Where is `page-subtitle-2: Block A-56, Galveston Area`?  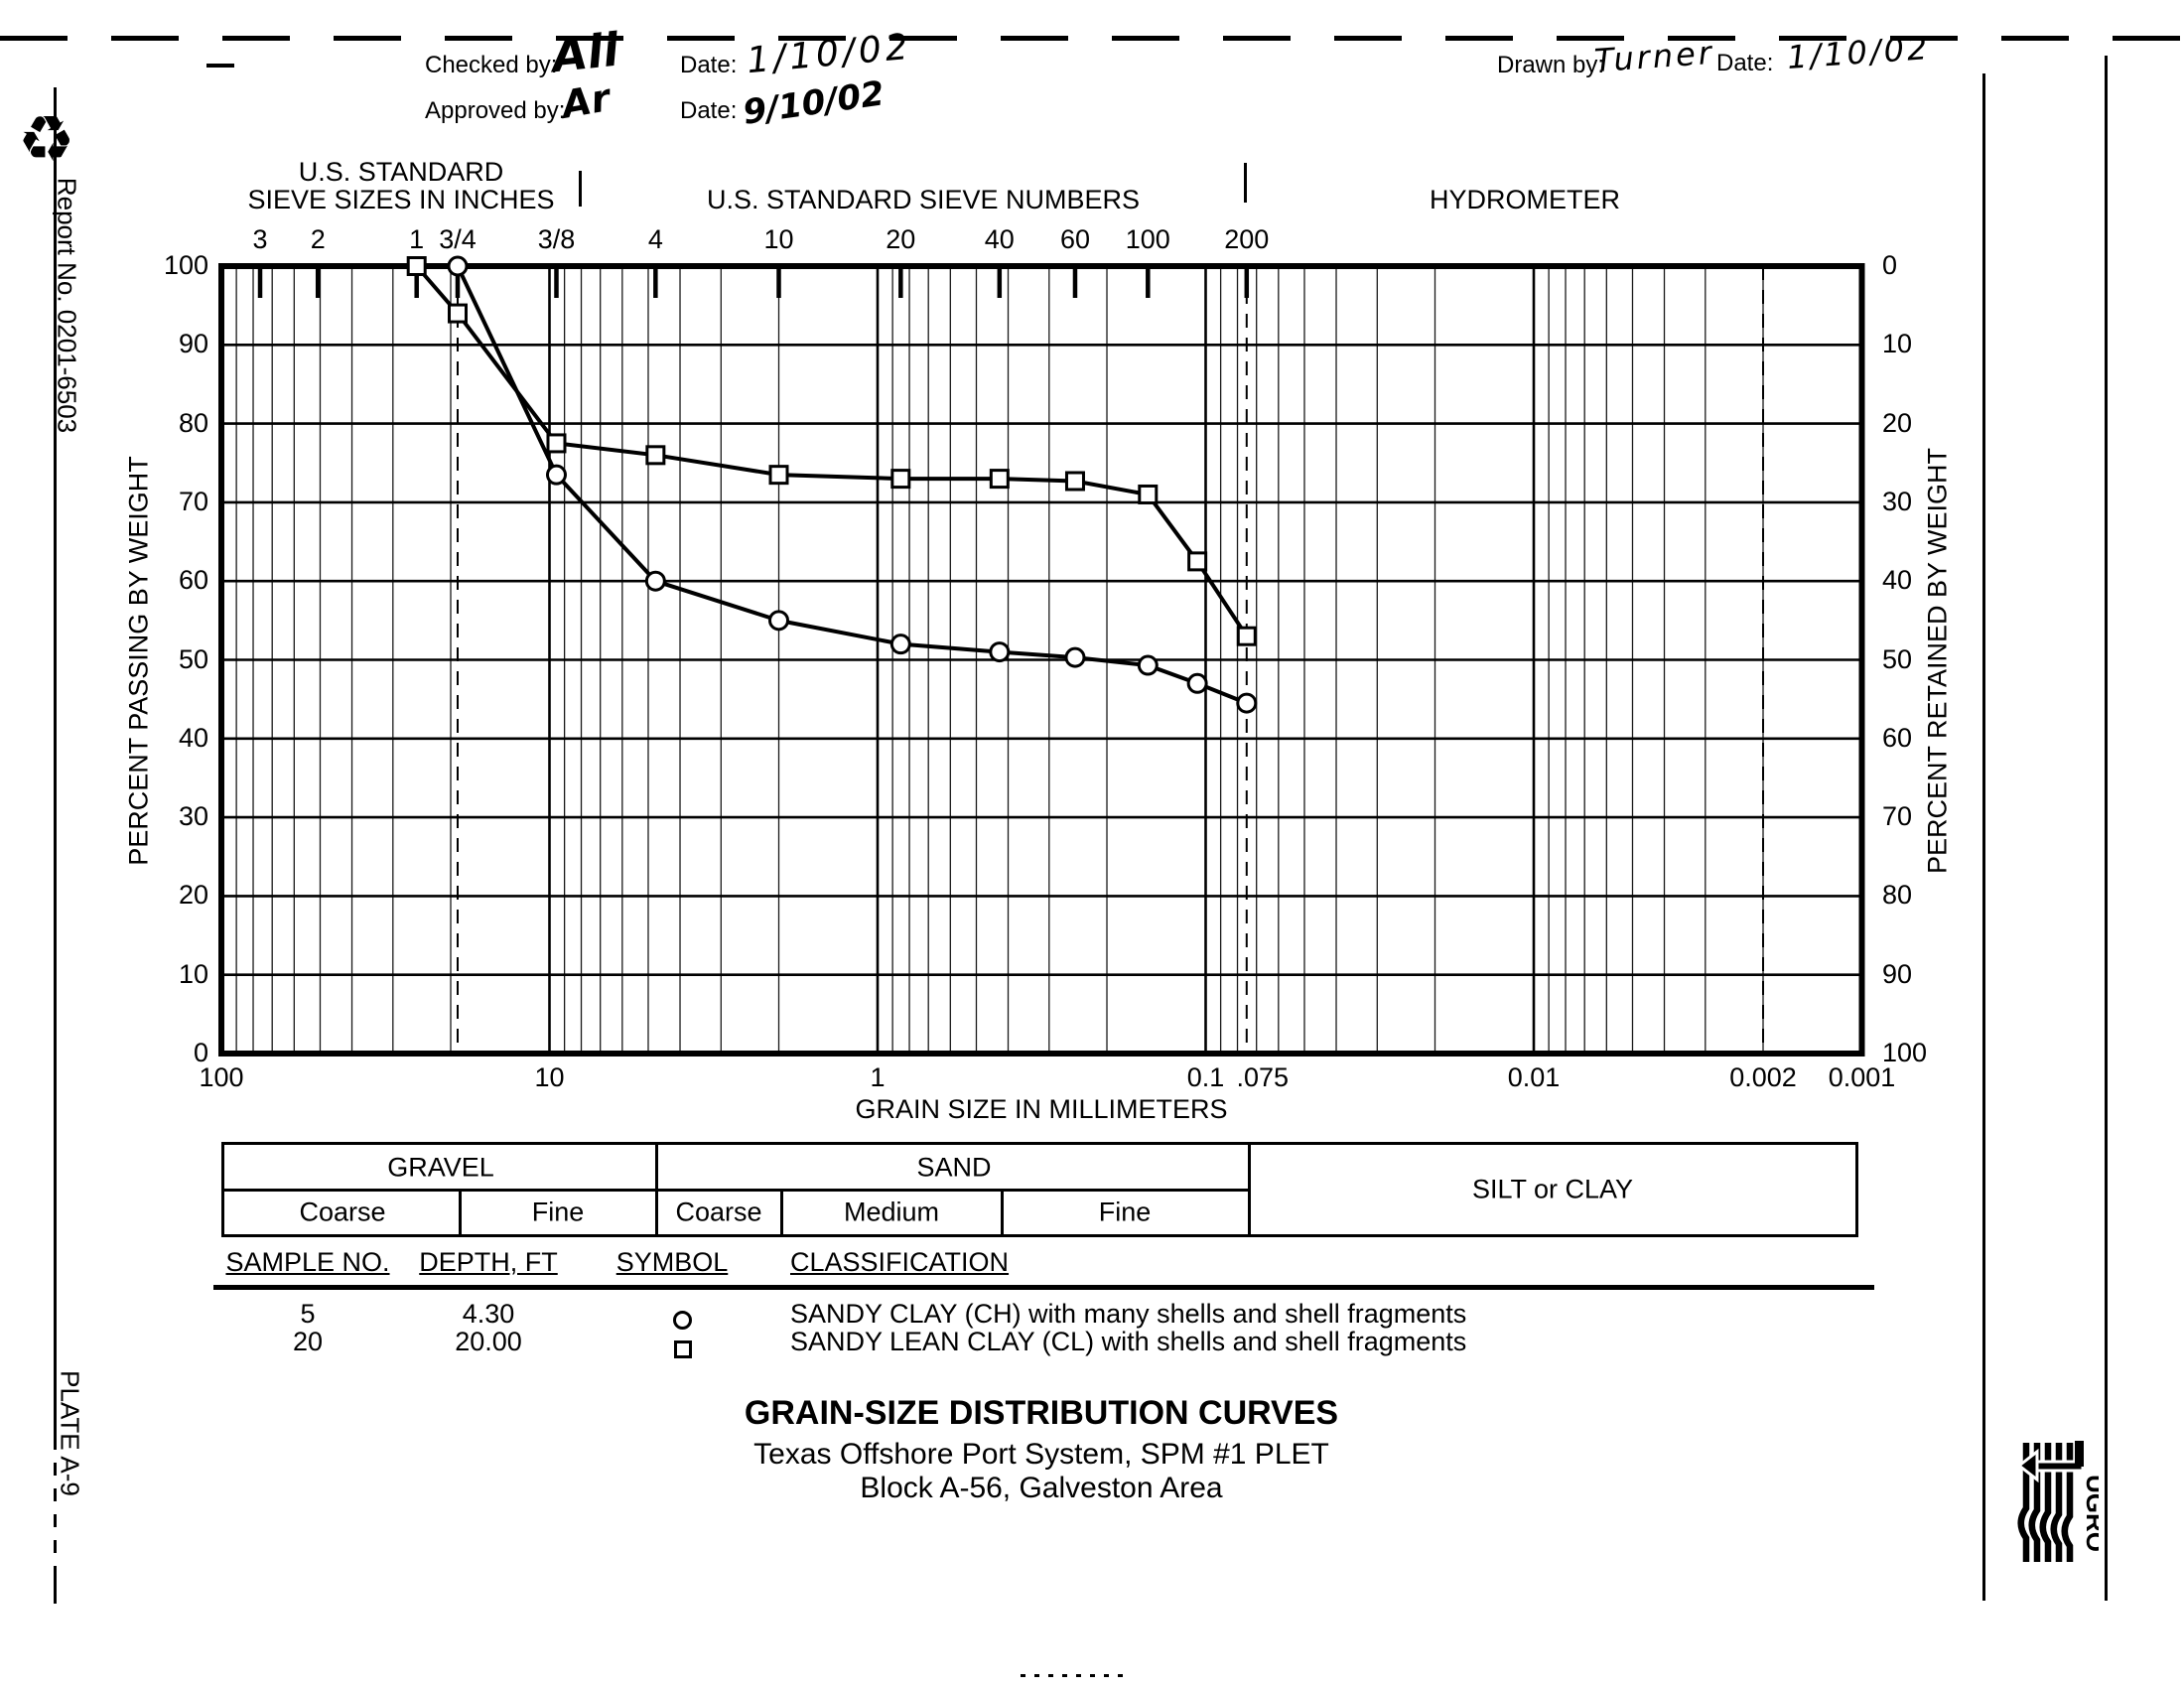 page-subtitle-2: Block A-56, Galveston Area is located at coordinates (1041, 1488).